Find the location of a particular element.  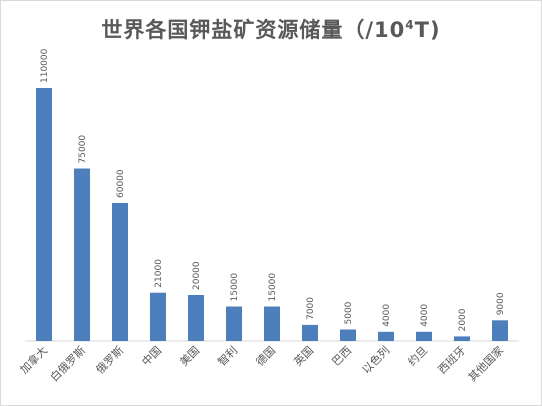

data-label-11: 2000 is located at coordinates (463, 319).